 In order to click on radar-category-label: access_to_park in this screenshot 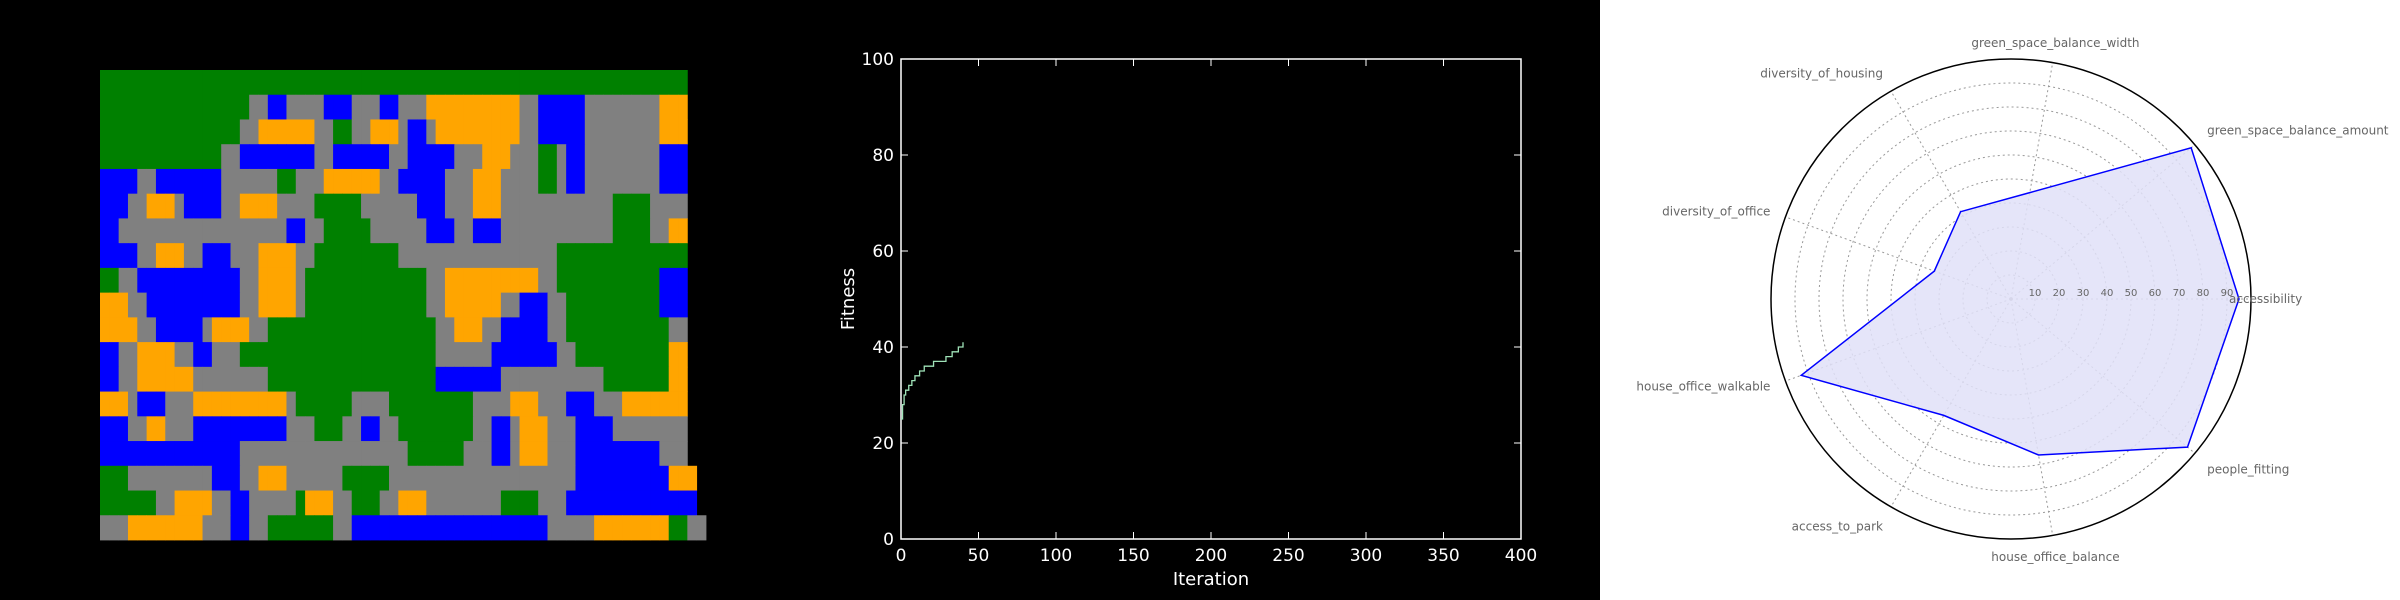, I will do `click(1837, 527)`.